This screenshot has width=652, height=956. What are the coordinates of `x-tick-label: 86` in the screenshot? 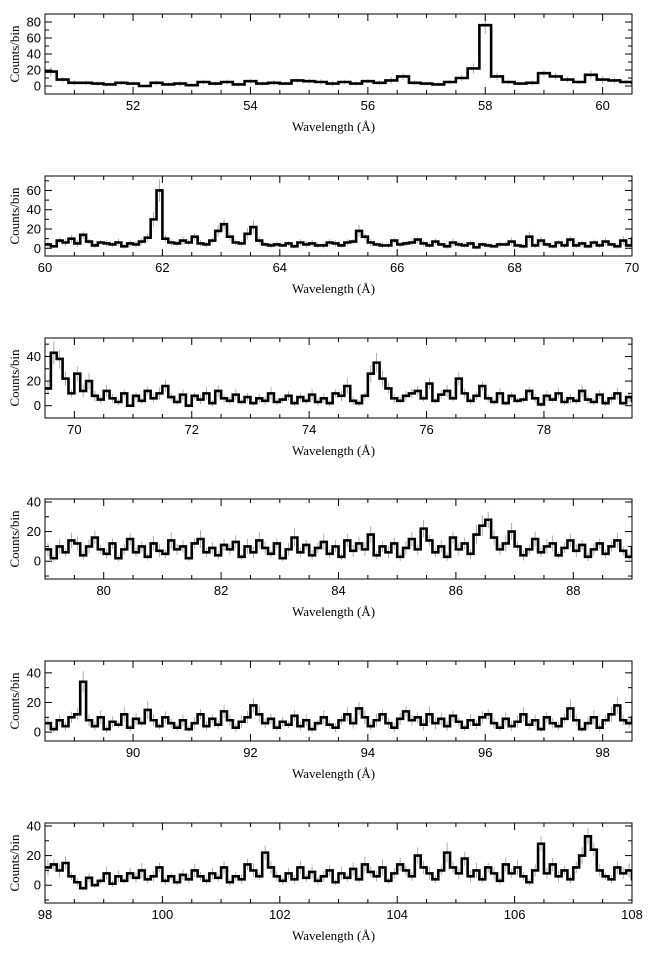 It's located at (456, 590).